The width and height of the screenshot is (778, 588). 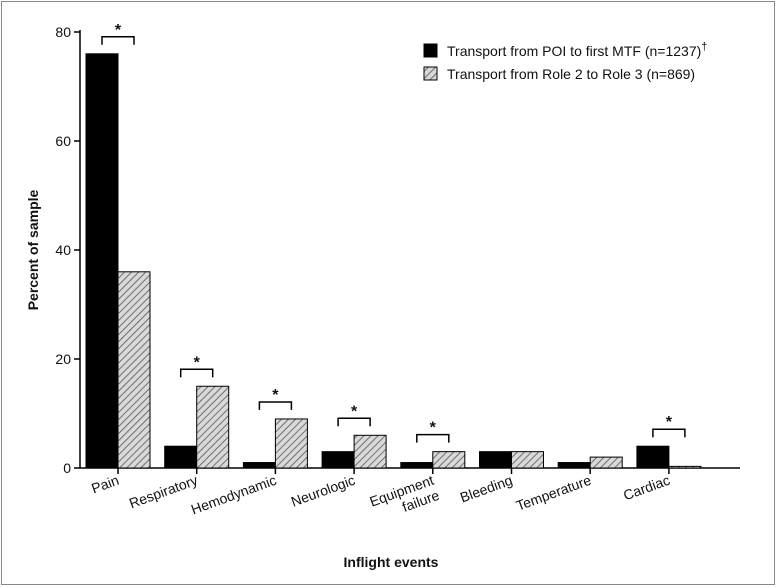 What do you see at coordinates (33, 249) in the screenshot?
I see `y-axis-title: Percent of sample` at bounding box center [33, 249].